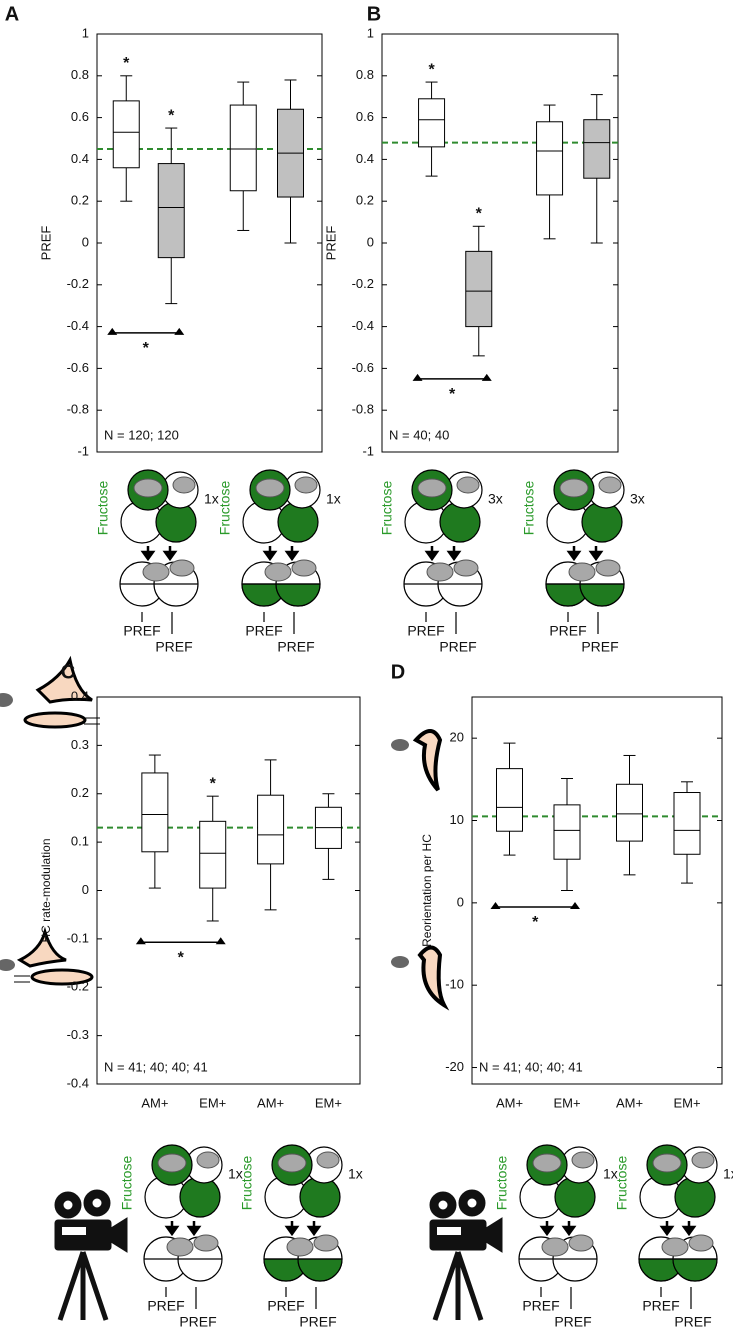 Image resolution: width=733 pixels, height=1331 pixels. Describe the element at coordinates (531, 1066) in the screenshot. I see `sample-size: N = 41; 40; 40; 41` at that location.